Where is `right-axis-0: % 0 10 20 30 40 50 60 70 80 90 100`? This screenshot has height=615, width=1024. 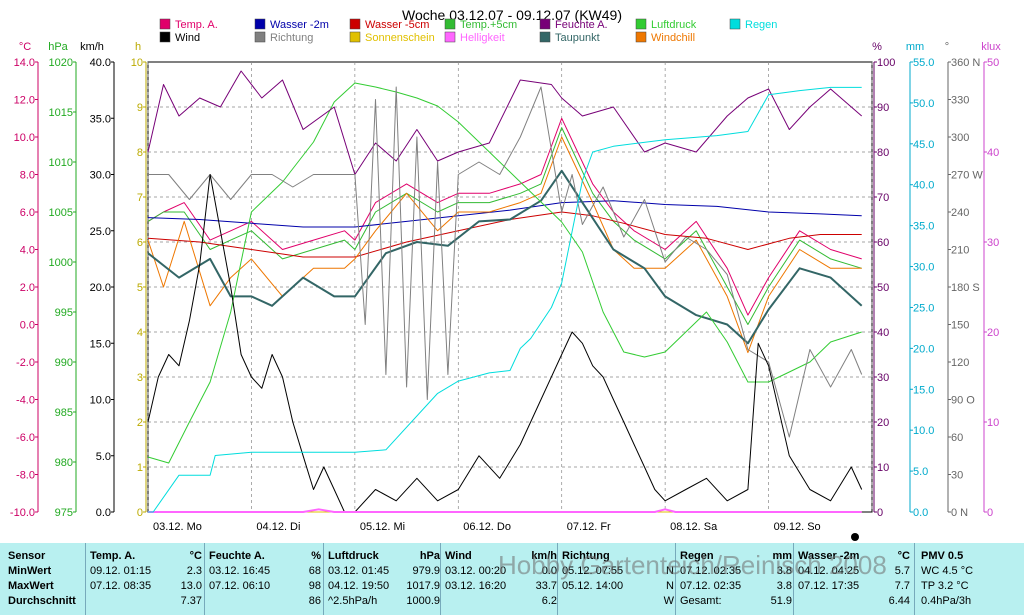
right-axis-0: % 0 10 20 30 40 50 60 70 80 90 100 is located at coordinates (883, 280).